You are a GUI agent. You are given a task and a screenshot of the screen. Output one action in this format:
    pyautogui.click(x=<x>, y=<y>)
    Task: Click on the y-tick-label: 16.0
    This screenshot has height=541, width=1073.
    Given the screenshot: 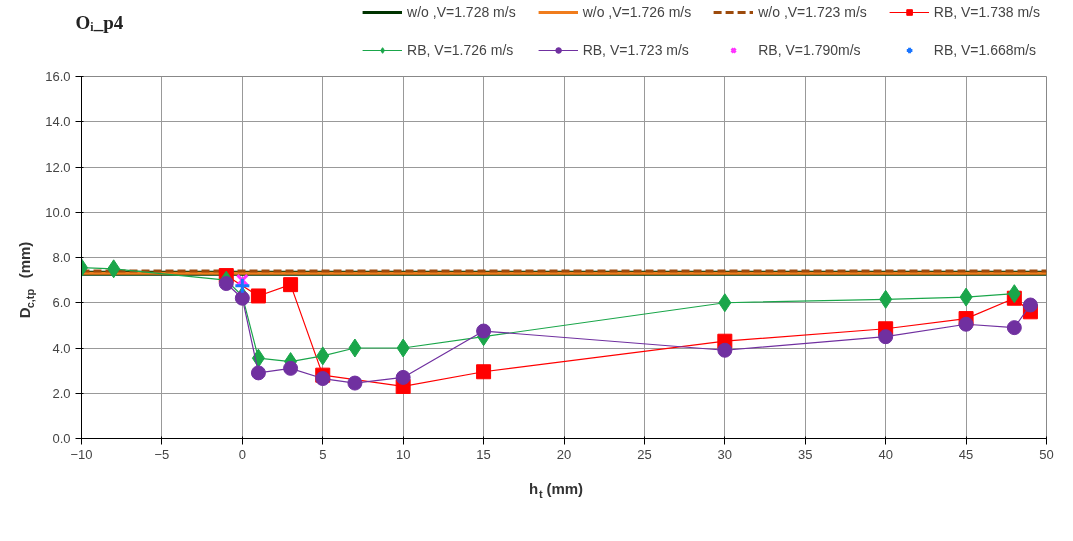 What is the action you would take?
    pyautogui.click(x=58, y=76)
    